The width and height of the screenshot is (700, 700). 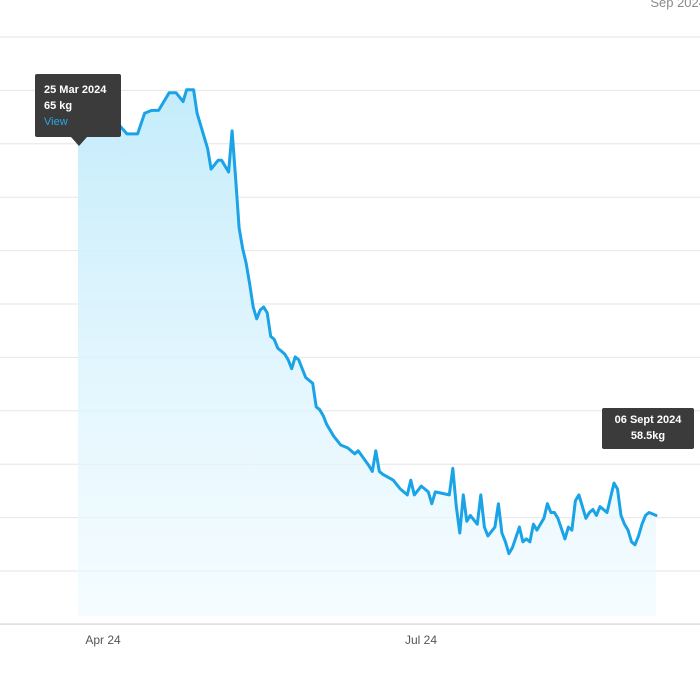 What do you see at coordinates (78, 110) in the screenshot?
I see `start-tooltip: 25 Mar 2024 65 kg View` at bounding box center [78, 110].